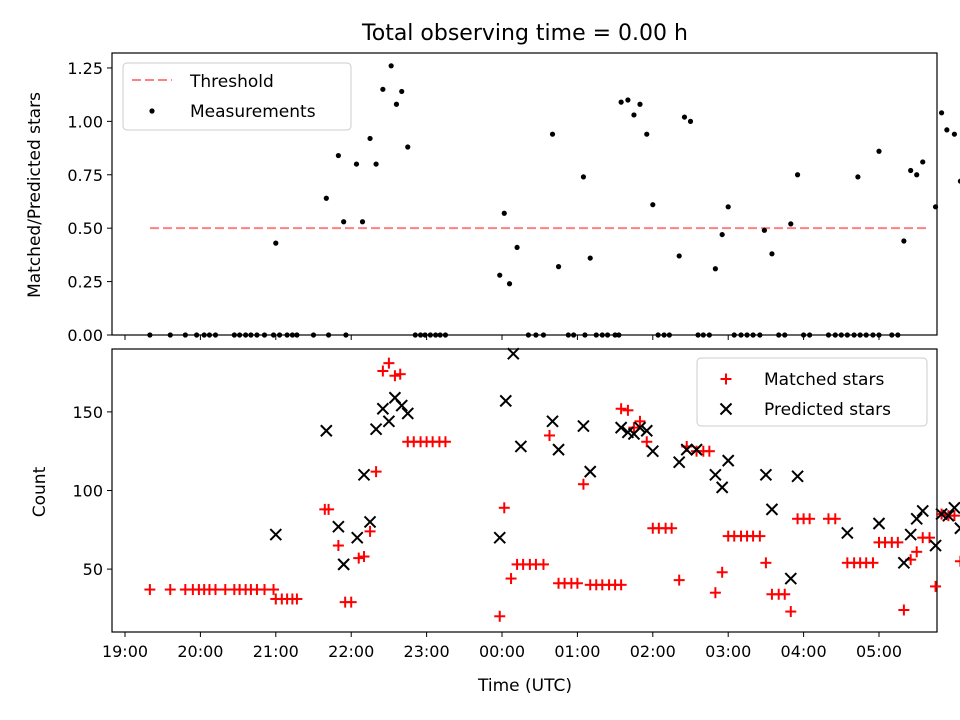 This screenshot has width=960, height=720. What do you see at coordinates (87, 491) in the screenshot?
I see `y-tick-label: 100` at bounding box center [87, 491].